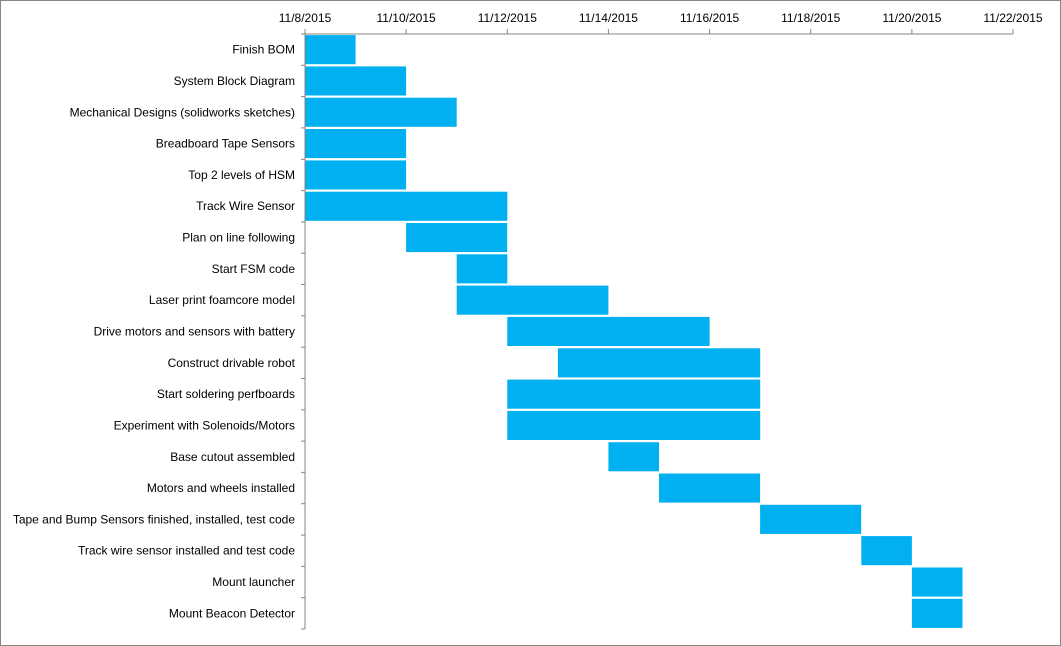 The height and width of the screenshot is (646, 1061). I want to click on task-label: Base cutout assembled, so click(232, 457).